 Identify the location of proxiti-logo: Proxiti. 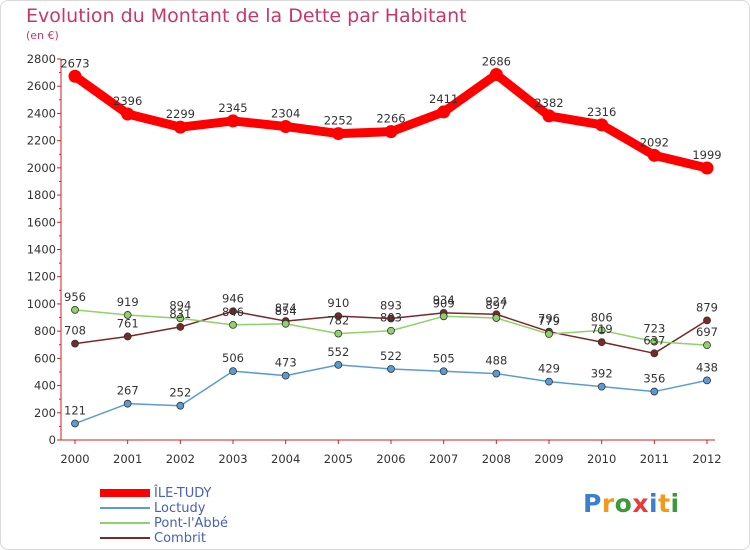
(631, 503).